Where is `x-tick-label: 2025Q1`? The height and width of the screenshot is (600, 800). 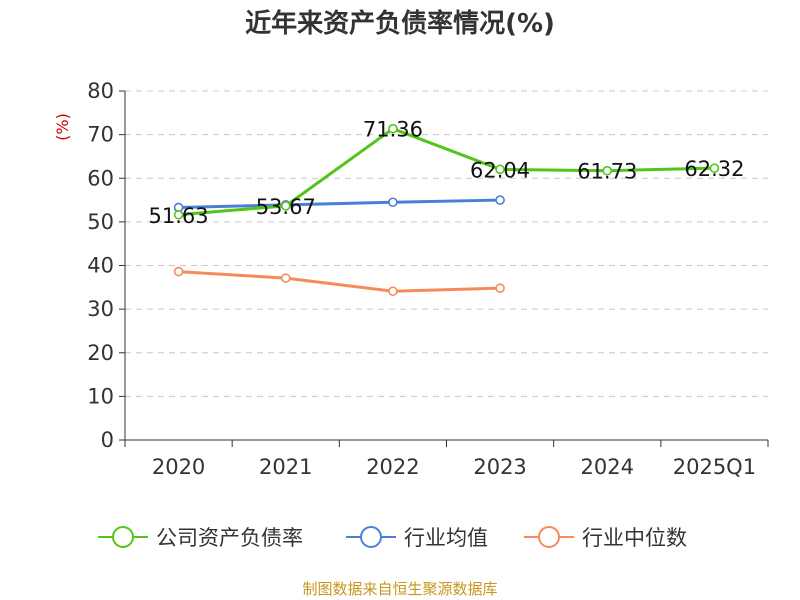
x-tick-label: 2025Q1 is located at coordinates (714, 467).